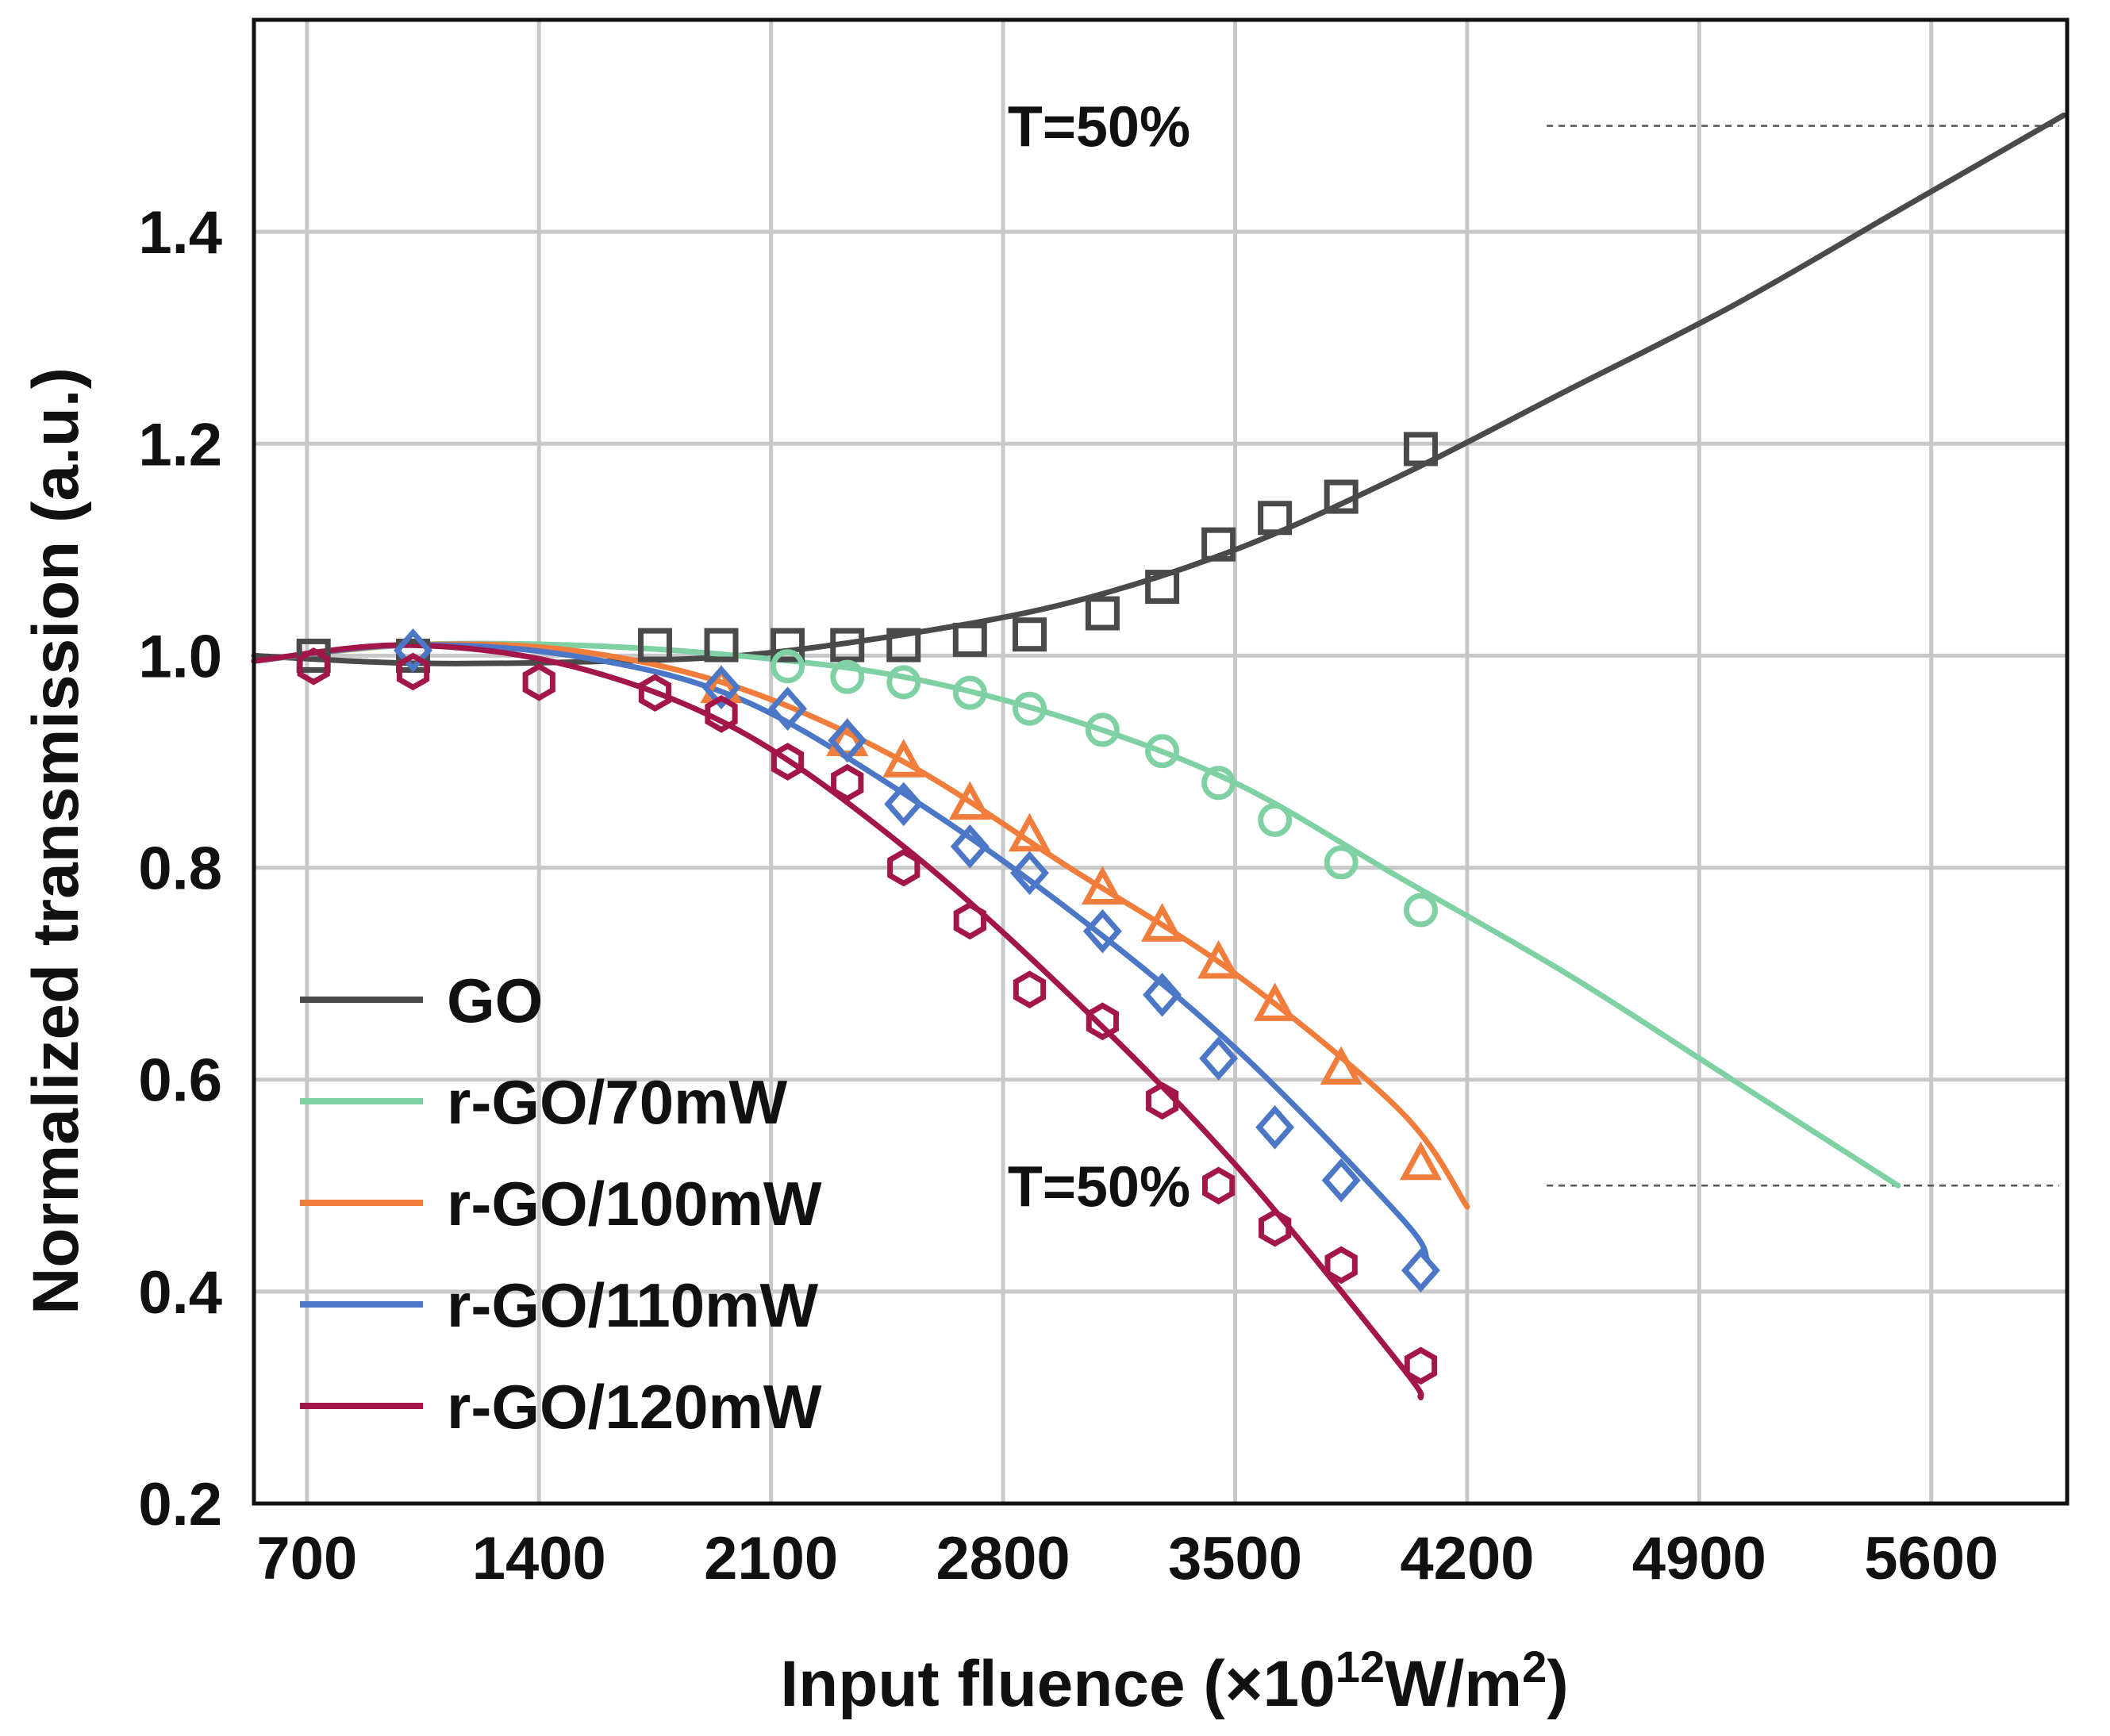  Describe the element at coordinates (495, 1000) in the screenshot. I see `legend-label-go: GO` at that location.